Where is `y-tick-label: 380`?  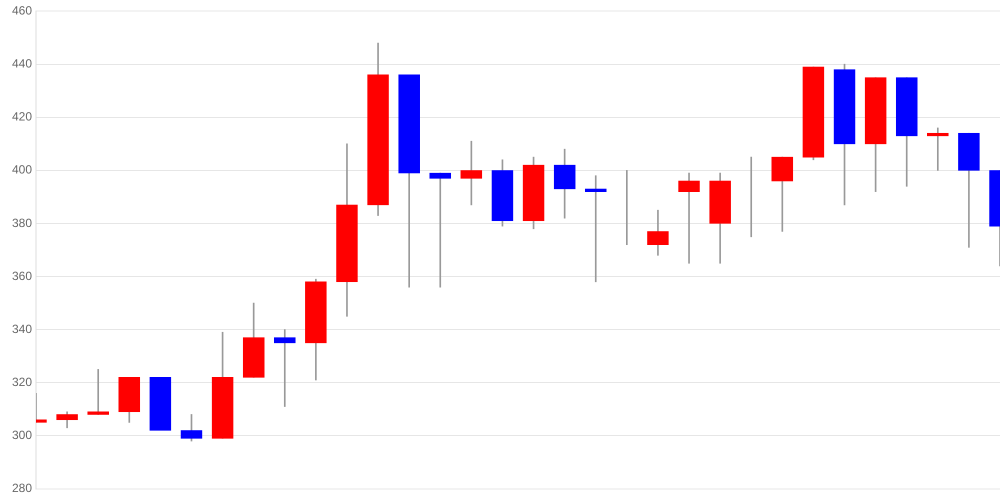
y-tick-label: 380 is located at coordinates (22, 223).